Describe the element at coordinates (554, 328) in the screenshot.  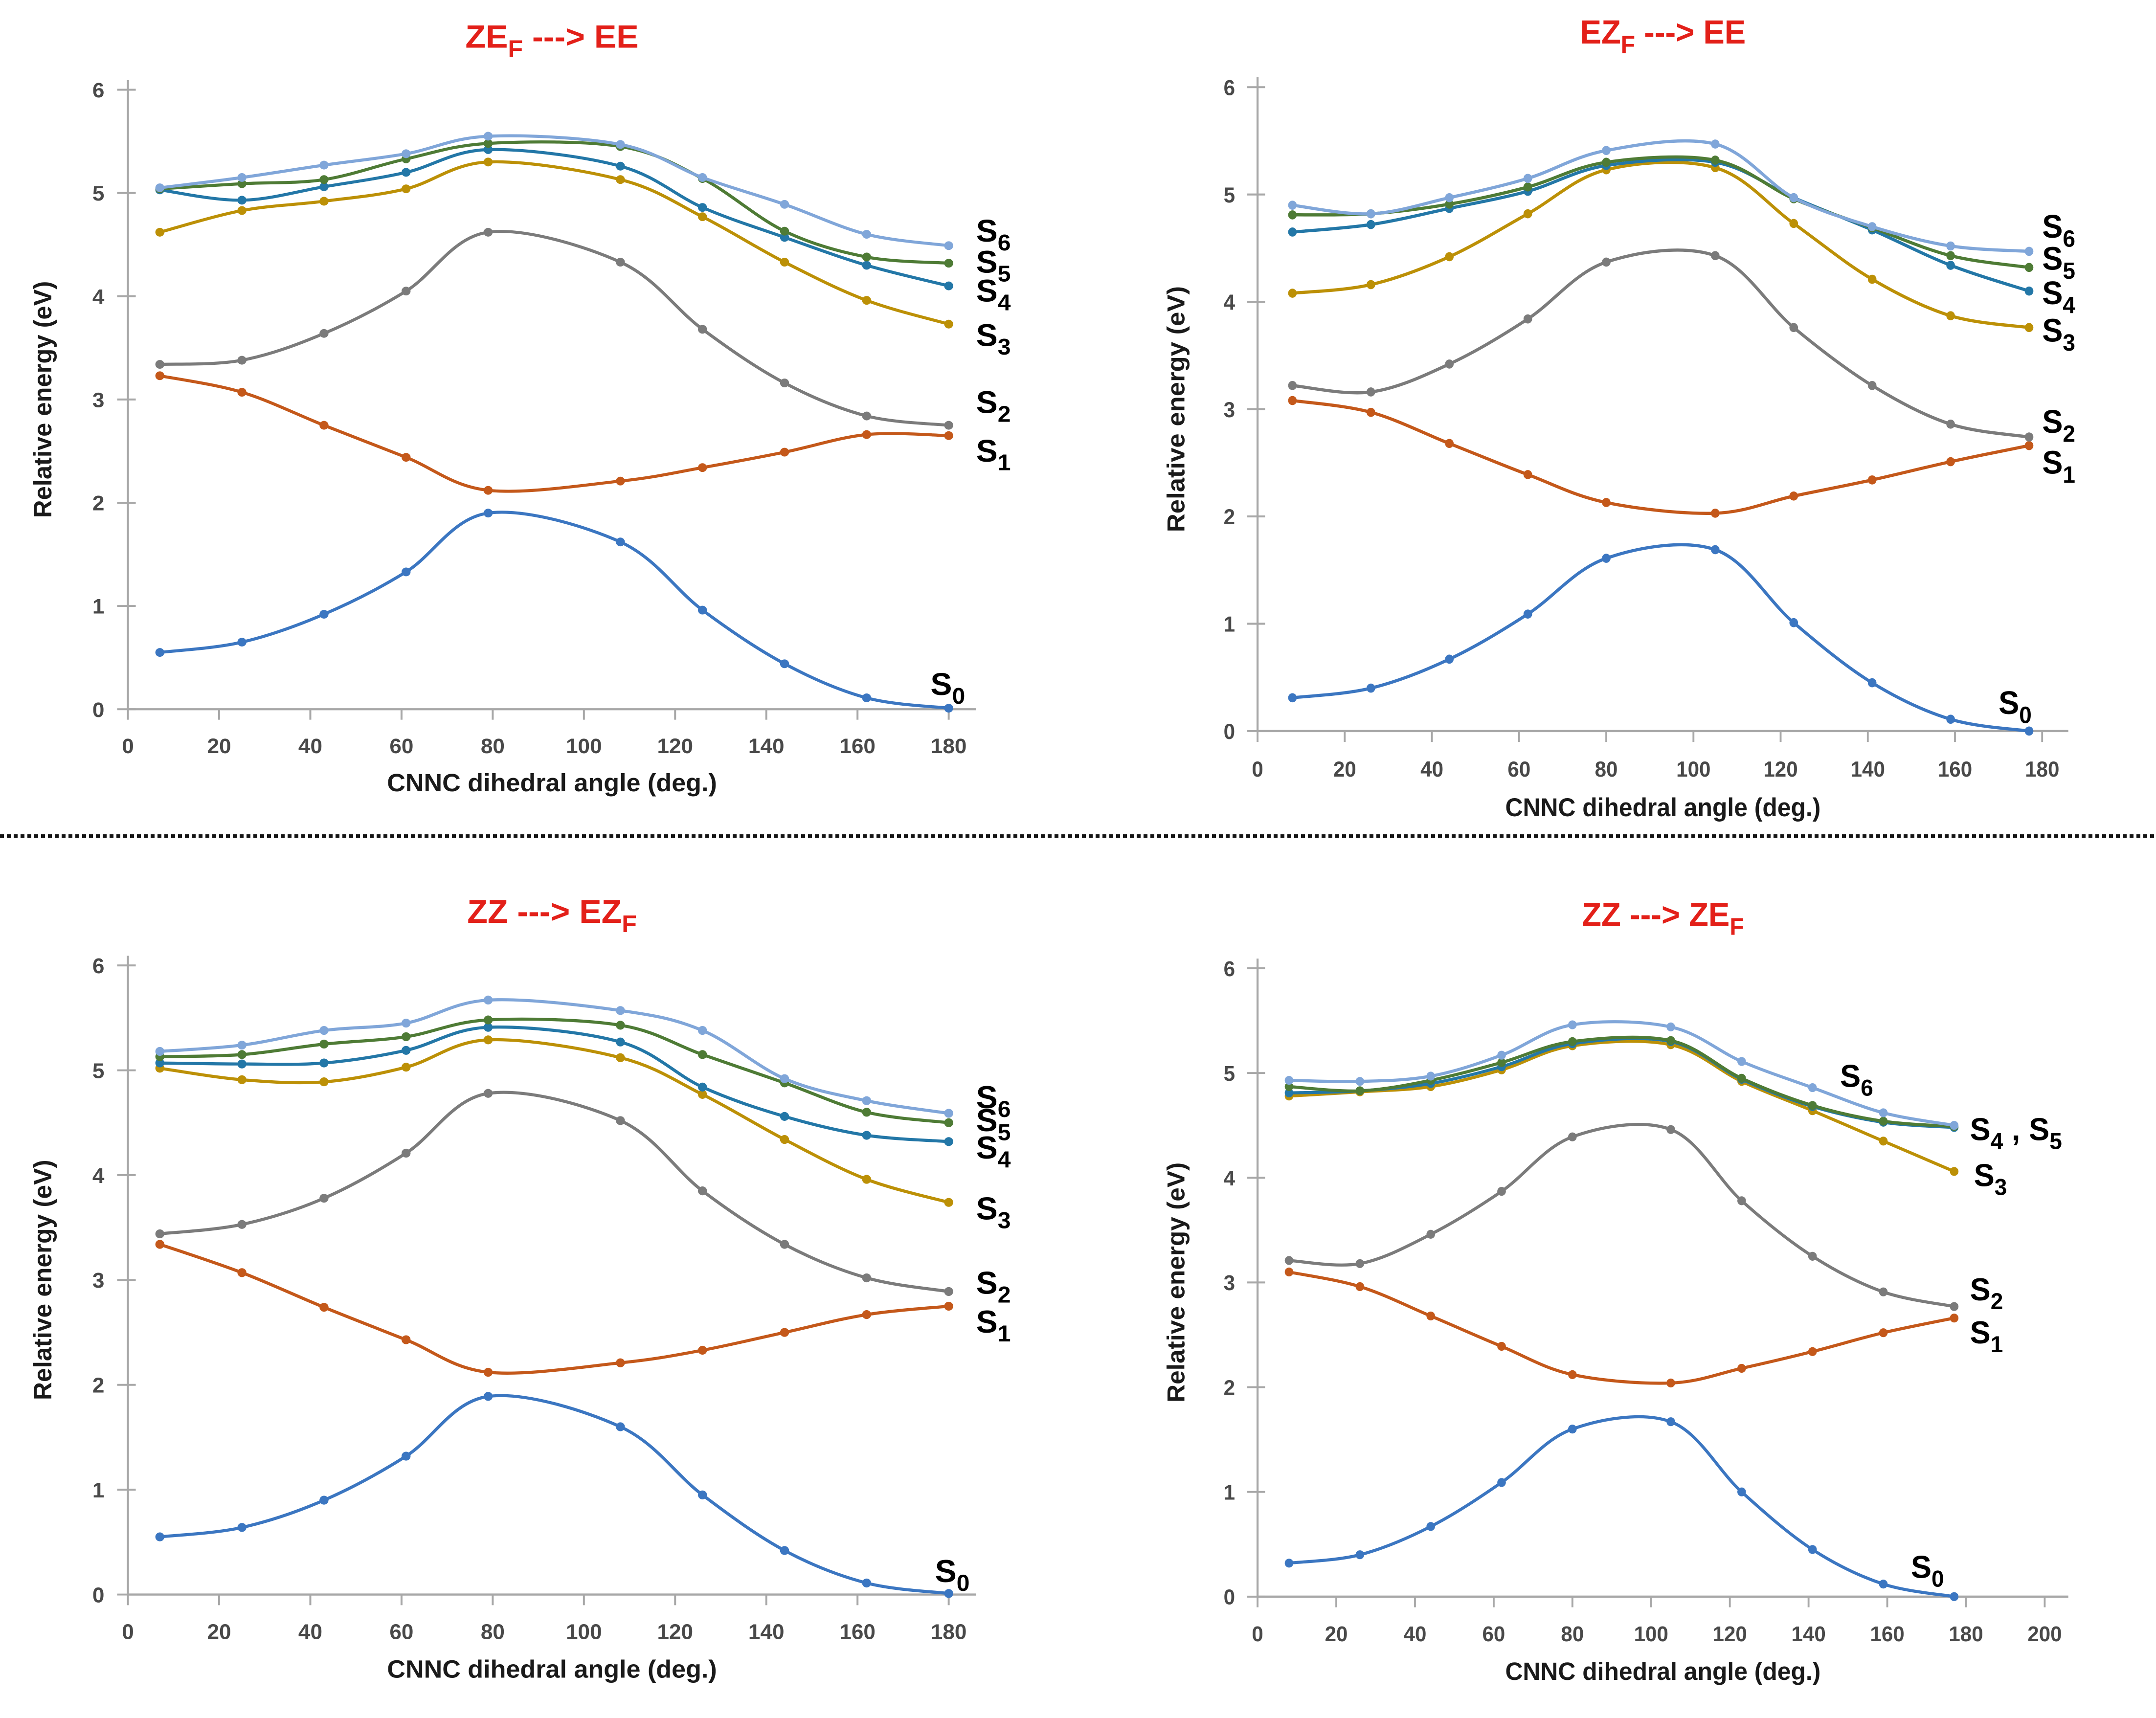
I see `series-line-S2` at that location.